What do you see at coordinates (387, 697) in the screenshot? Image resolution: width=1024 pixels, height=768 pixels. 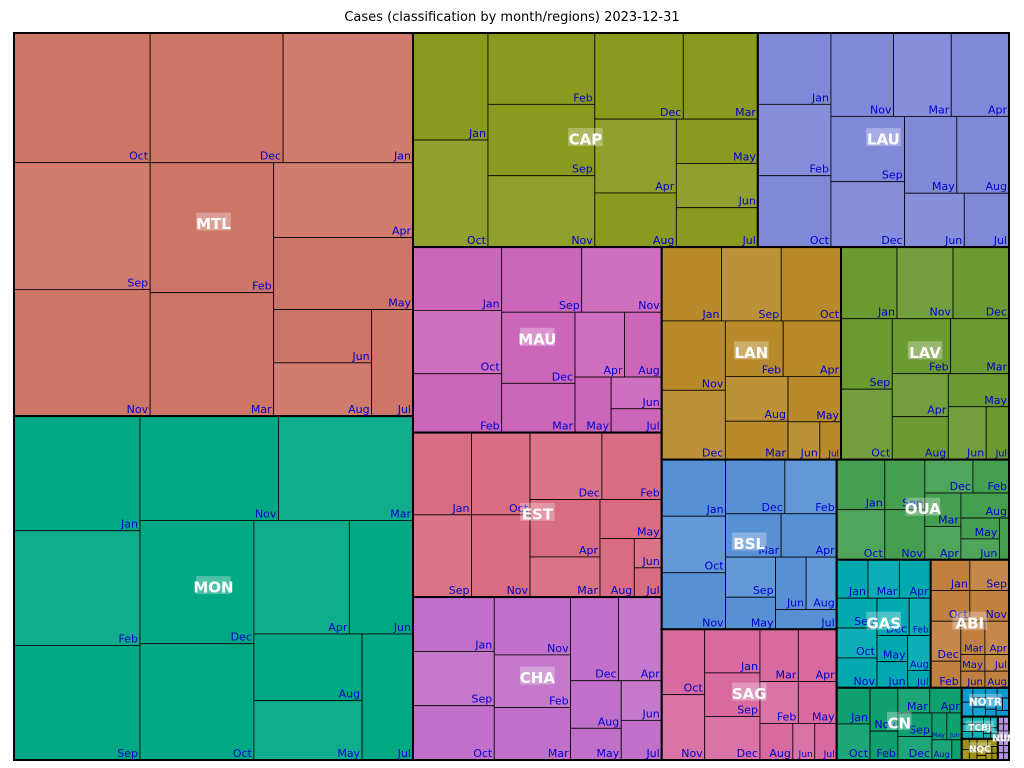 I see `month-cell-mon-jul` at bounding box center [387, 697].